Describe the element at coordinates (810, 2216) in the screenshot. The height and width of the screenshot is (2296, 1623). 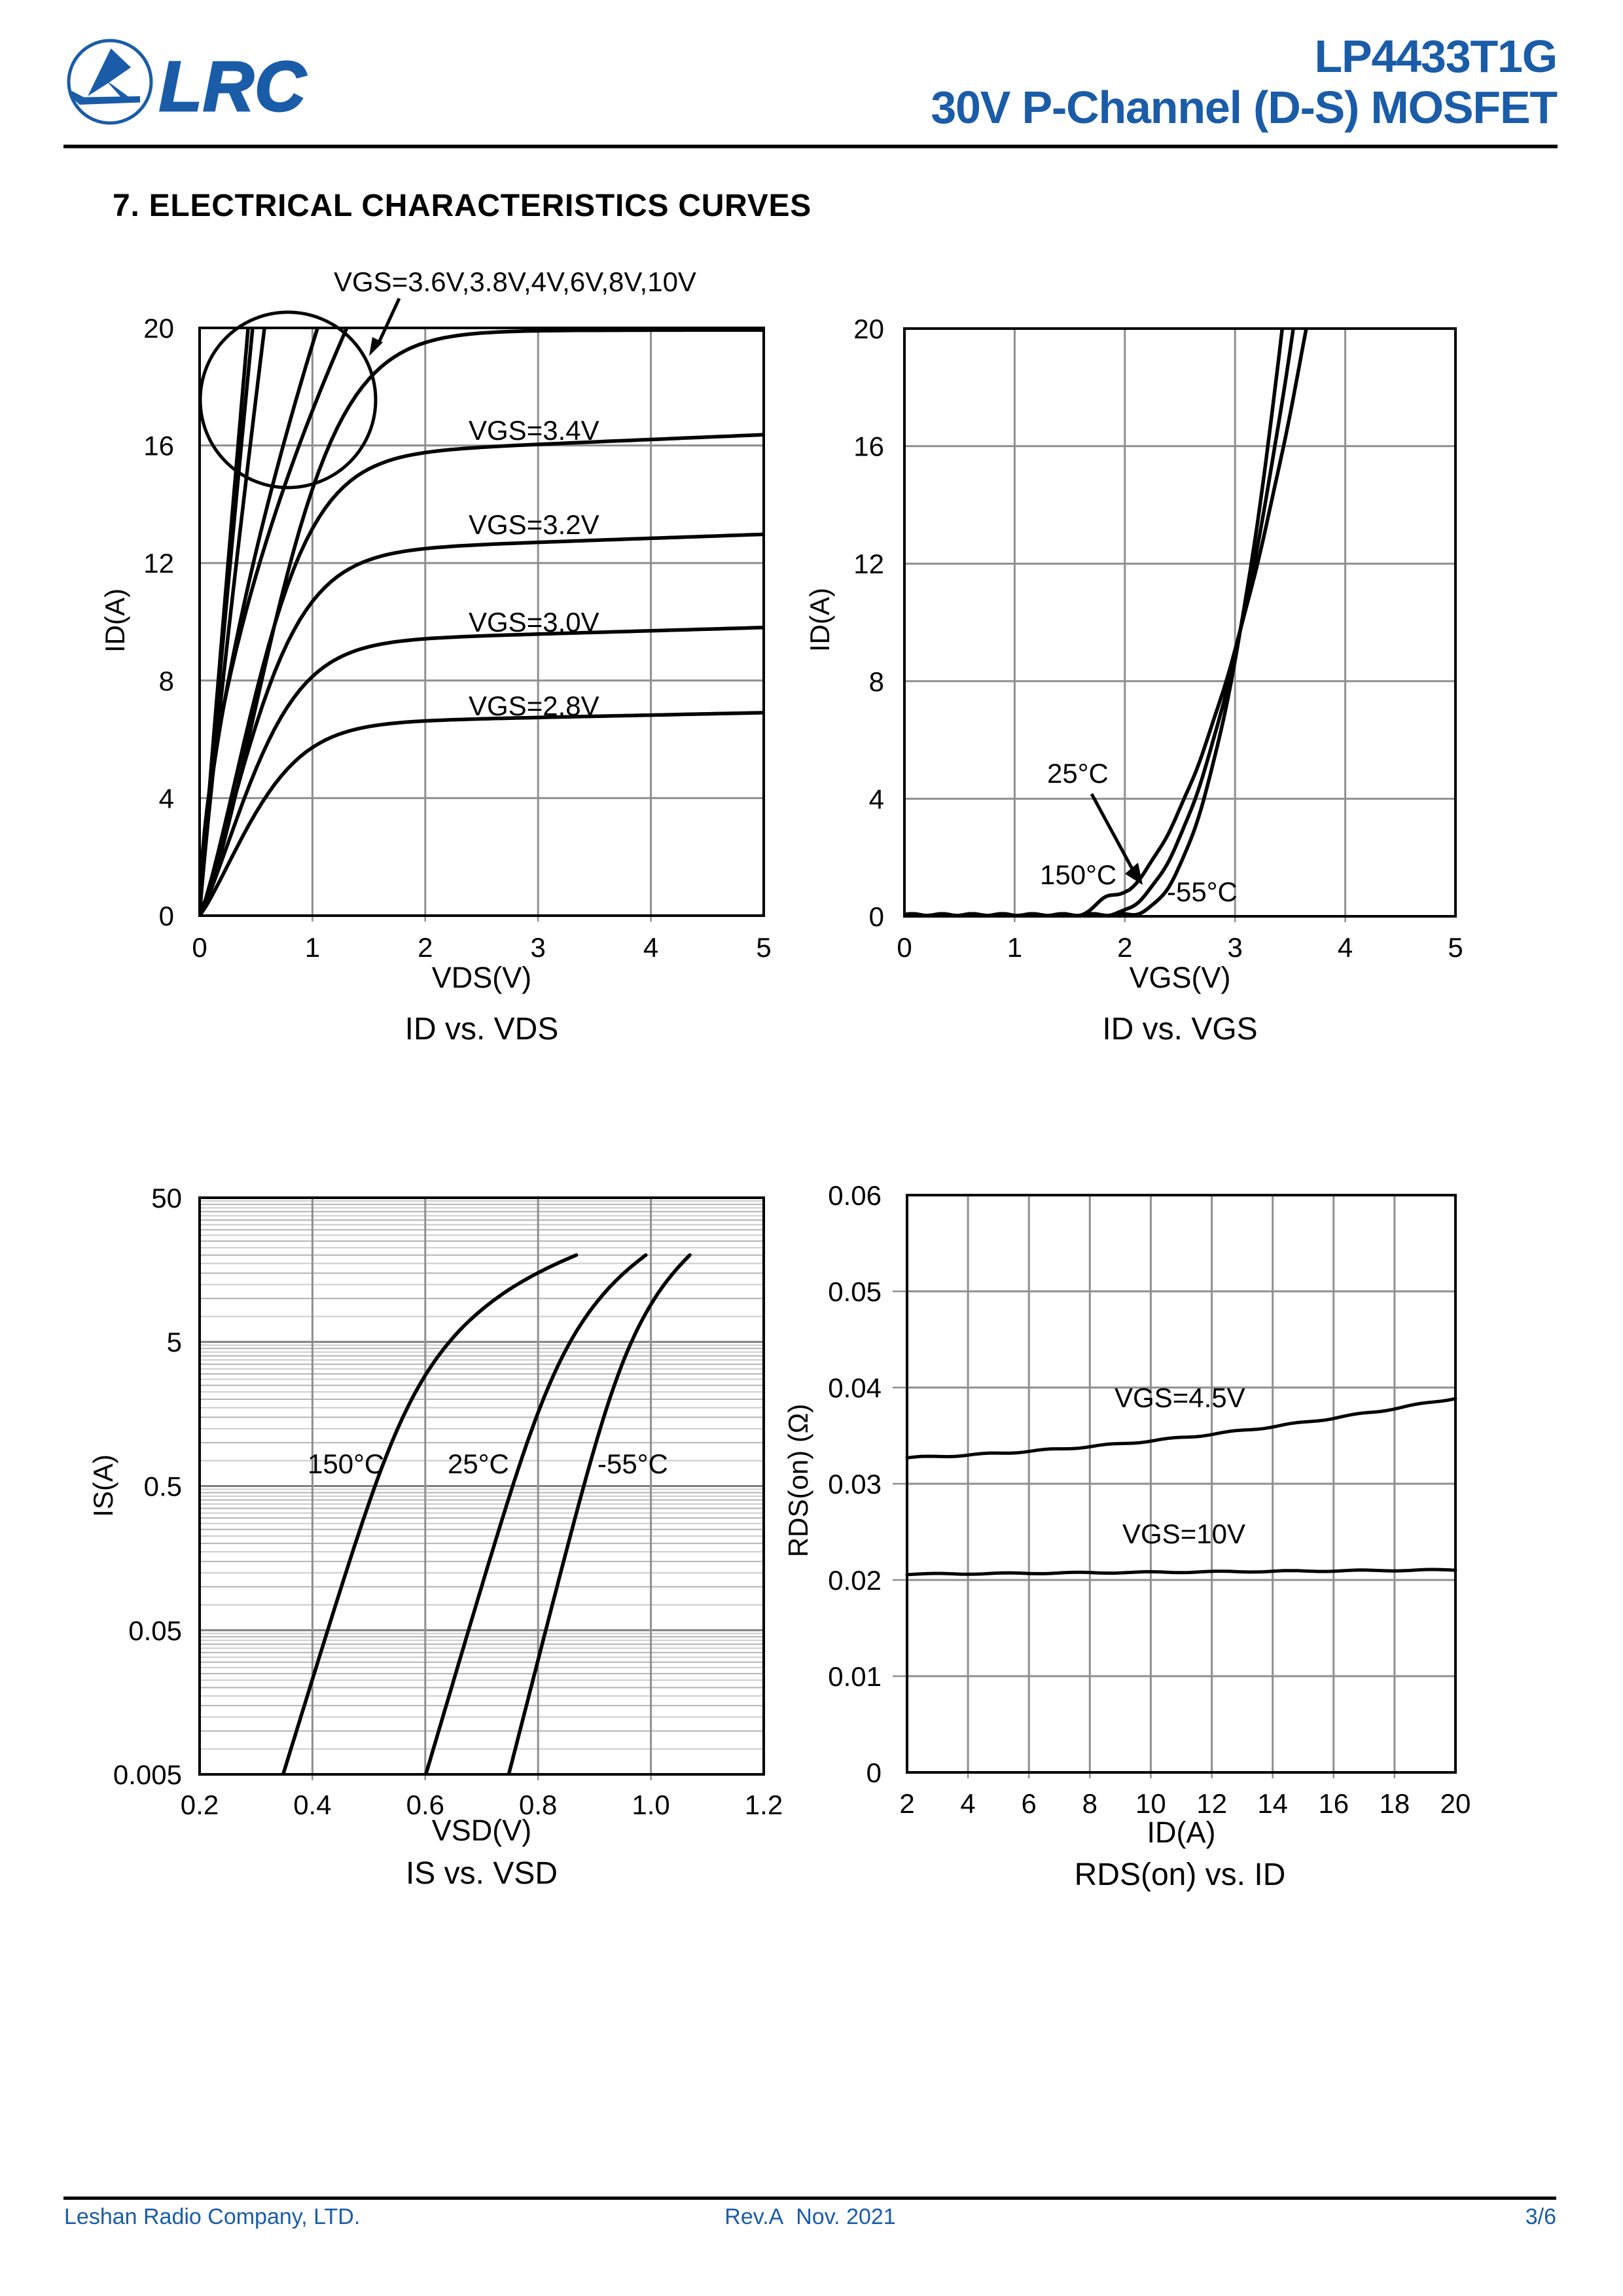
I see `svg-text: Rev.A Nov. 2021` at that location.